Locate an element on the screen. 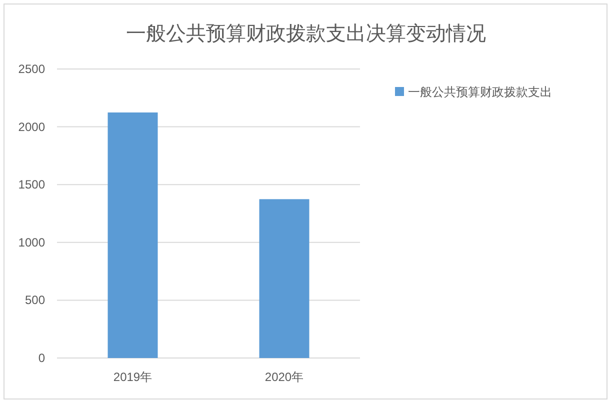 This screenshot has width=612, height=404. y-tick-label: 0 is located at coordinates (42, 358).